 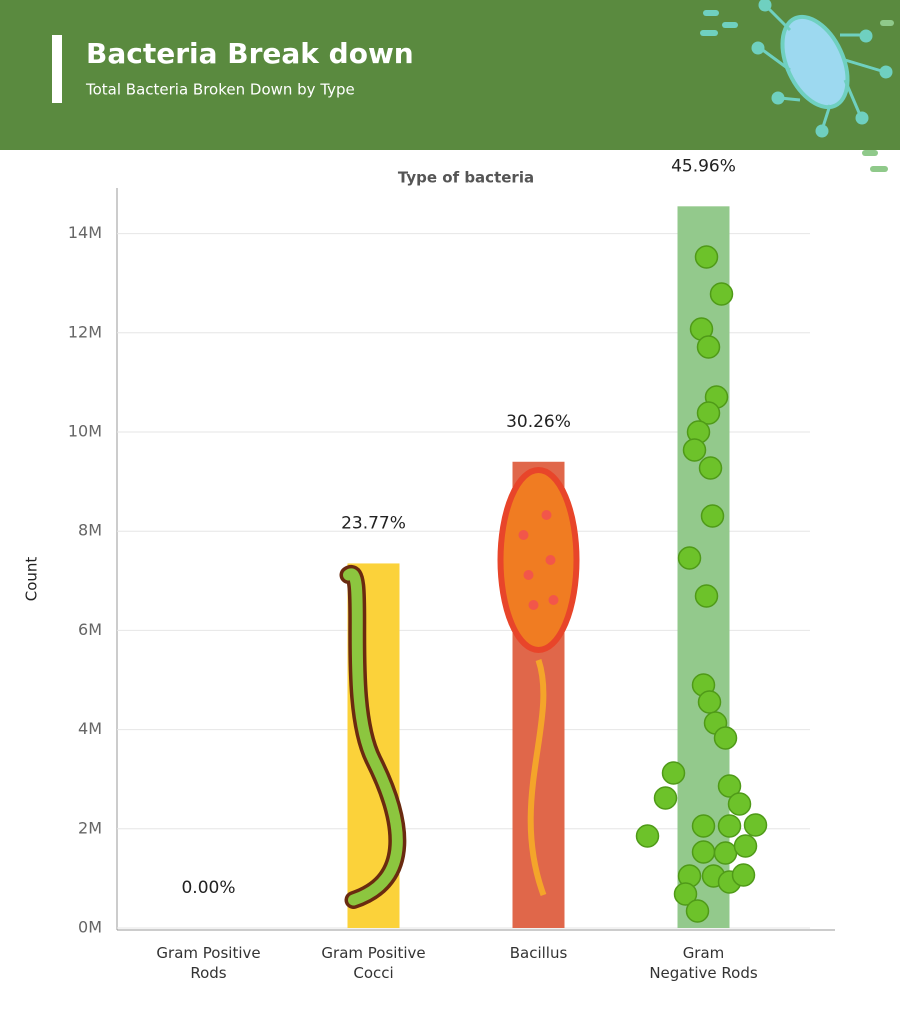 I want to click on chart-subtitle: Total Bacteria Broken Down by Type, so click(x=220, y=90).